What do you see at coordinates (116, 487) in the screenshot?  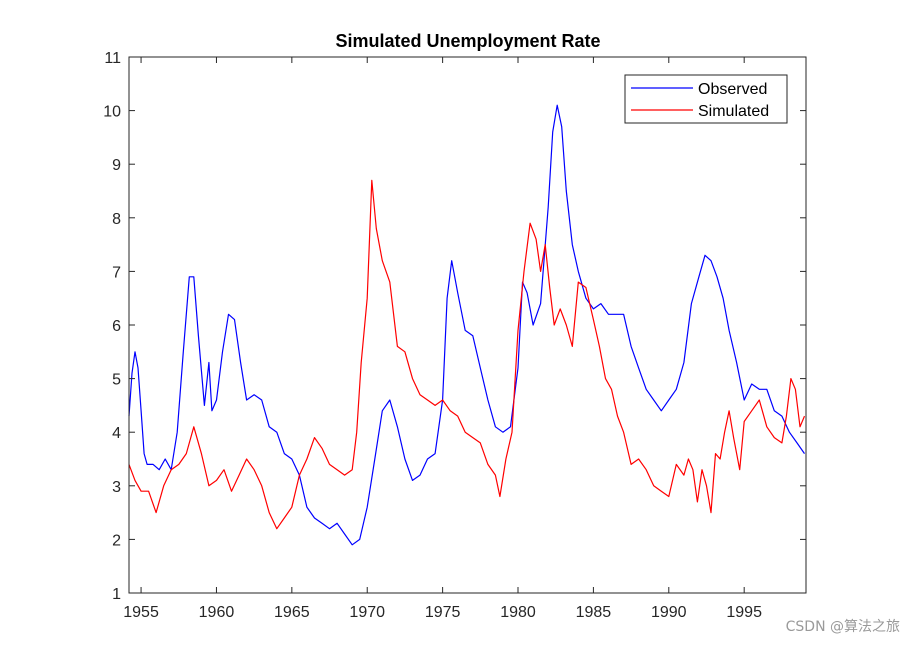 I see `y-tick-label: 3` at bounding box center [116, 487].